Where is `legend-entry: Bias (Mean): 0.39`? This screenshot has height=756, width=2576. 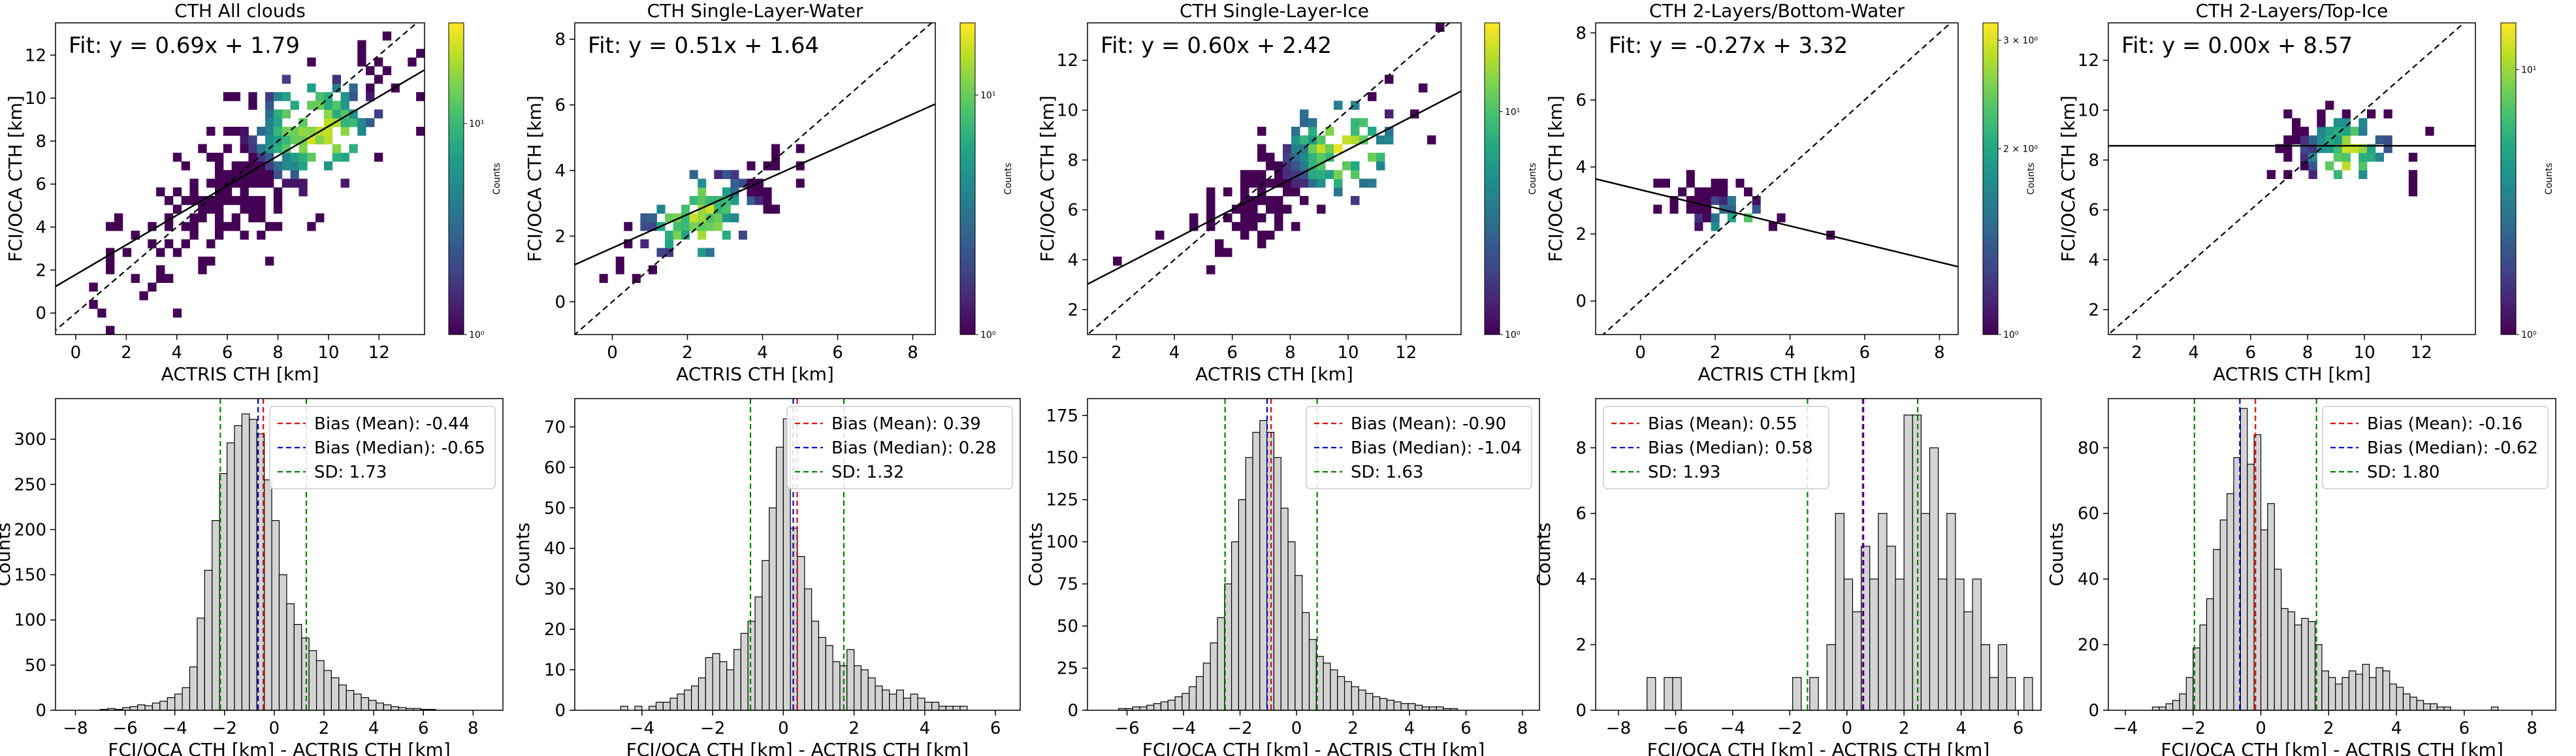
legend-entry: Bias (Mean): 0.39 is located at coordinates (906, 424).